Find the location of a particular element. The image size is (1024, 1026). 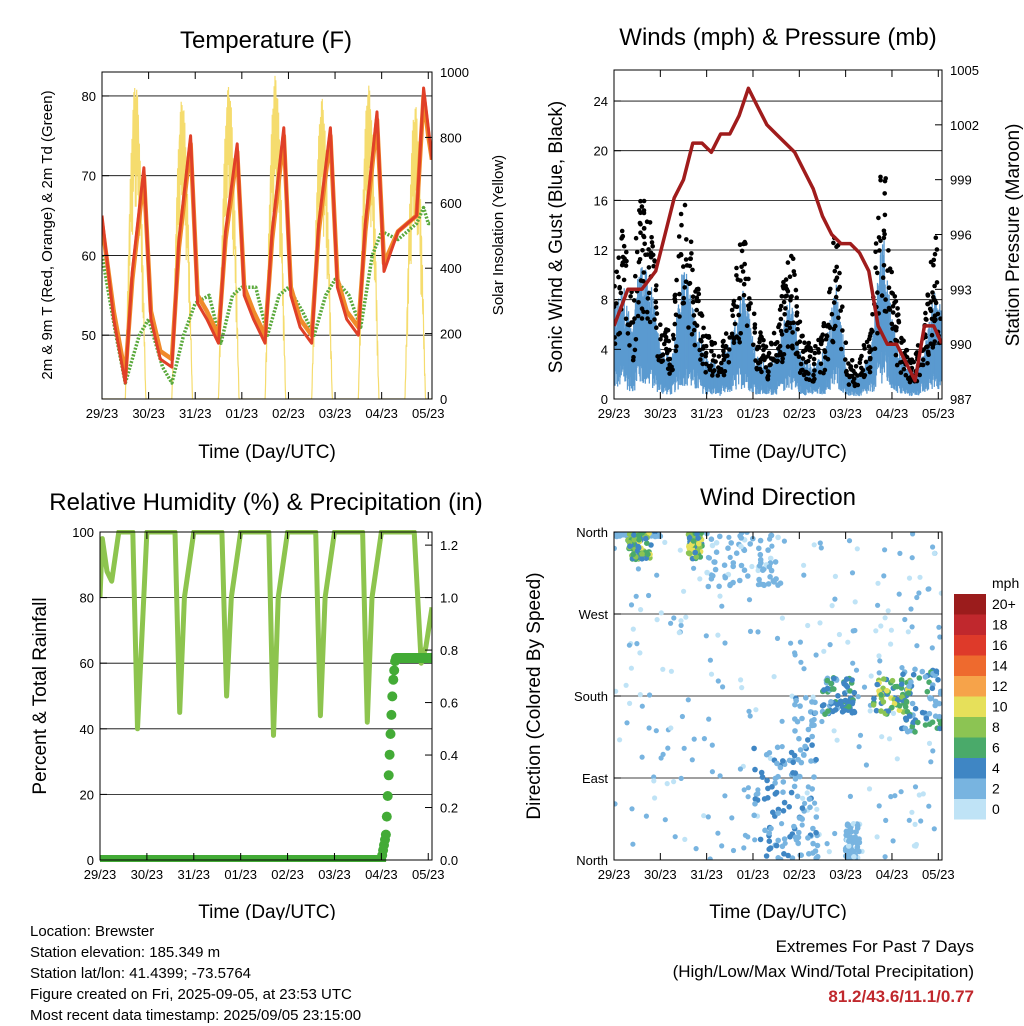

x-tick-label: 04/23 is located at coordinates (381, 413).